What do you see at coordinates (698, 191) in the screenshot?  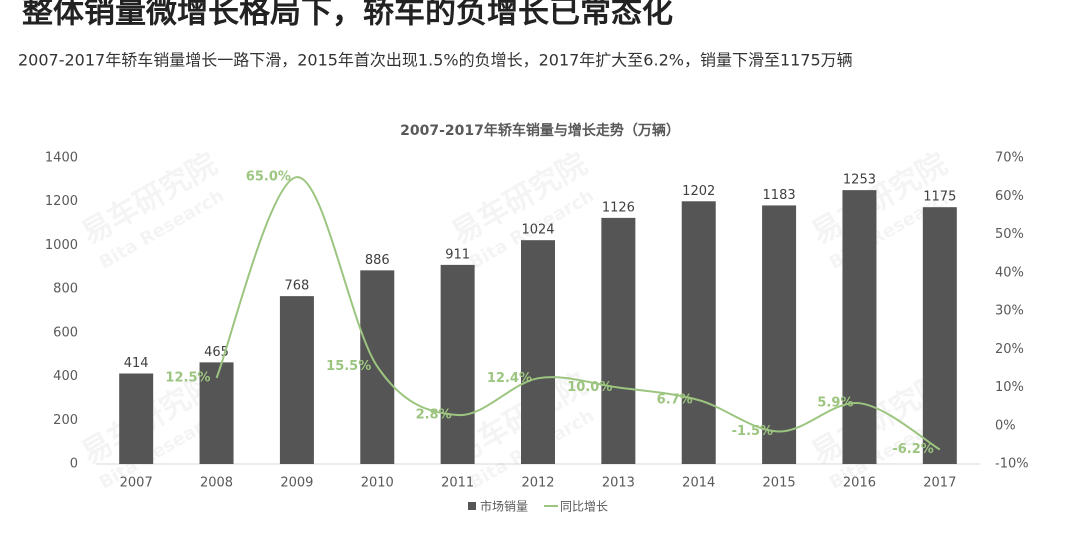 I see `bar-value-label: 1202` at bounding box center [698, 191].